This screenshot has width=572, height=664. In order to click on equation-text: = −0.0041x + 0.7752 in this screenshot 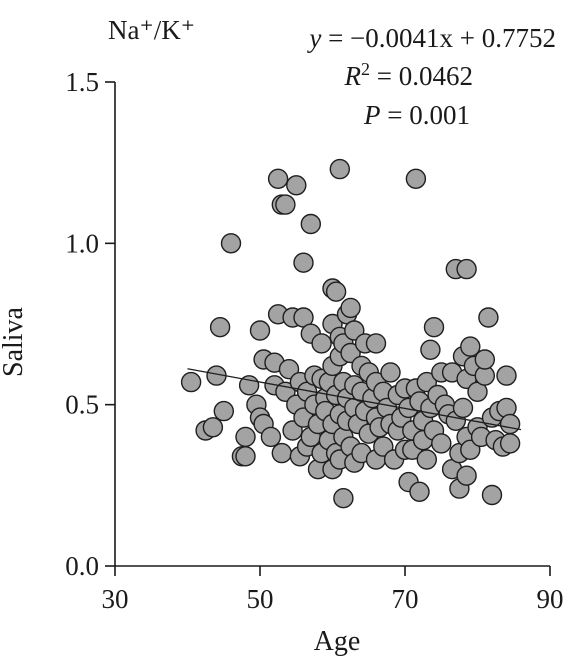, I will do `click(438, 38)`.